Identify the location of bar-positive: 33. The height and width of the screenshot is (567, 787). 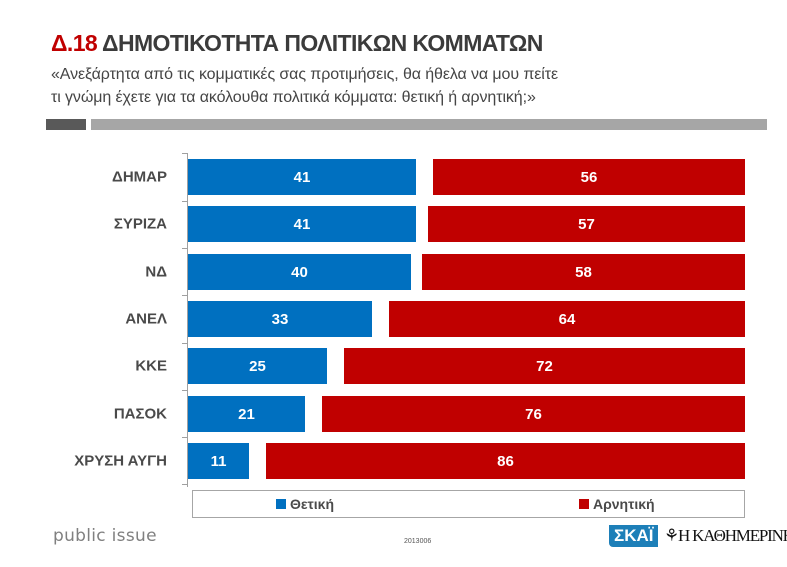
(280, 319).